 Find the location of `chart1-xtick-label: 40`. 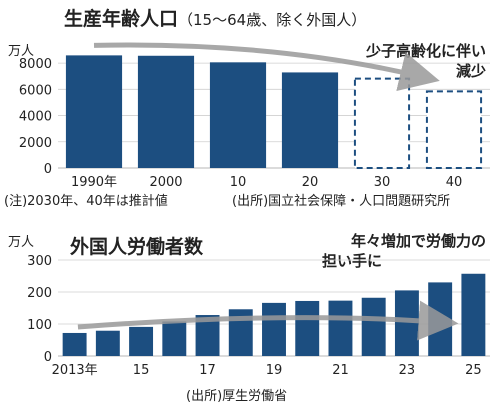

chart1-xtick-label: 40 is located at coordinates (454, 182).